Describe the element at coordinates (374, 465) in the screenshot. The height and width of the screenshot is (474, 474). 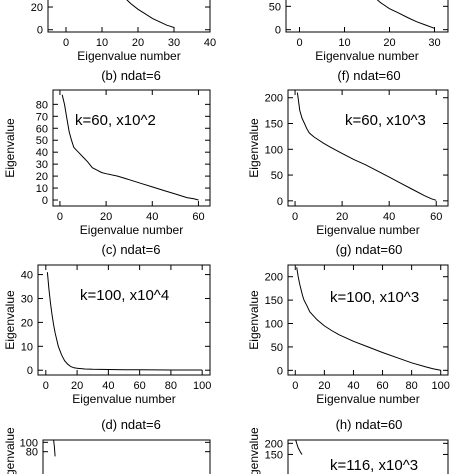
I see `panel-annotation: k=116, x10^3` at that location.